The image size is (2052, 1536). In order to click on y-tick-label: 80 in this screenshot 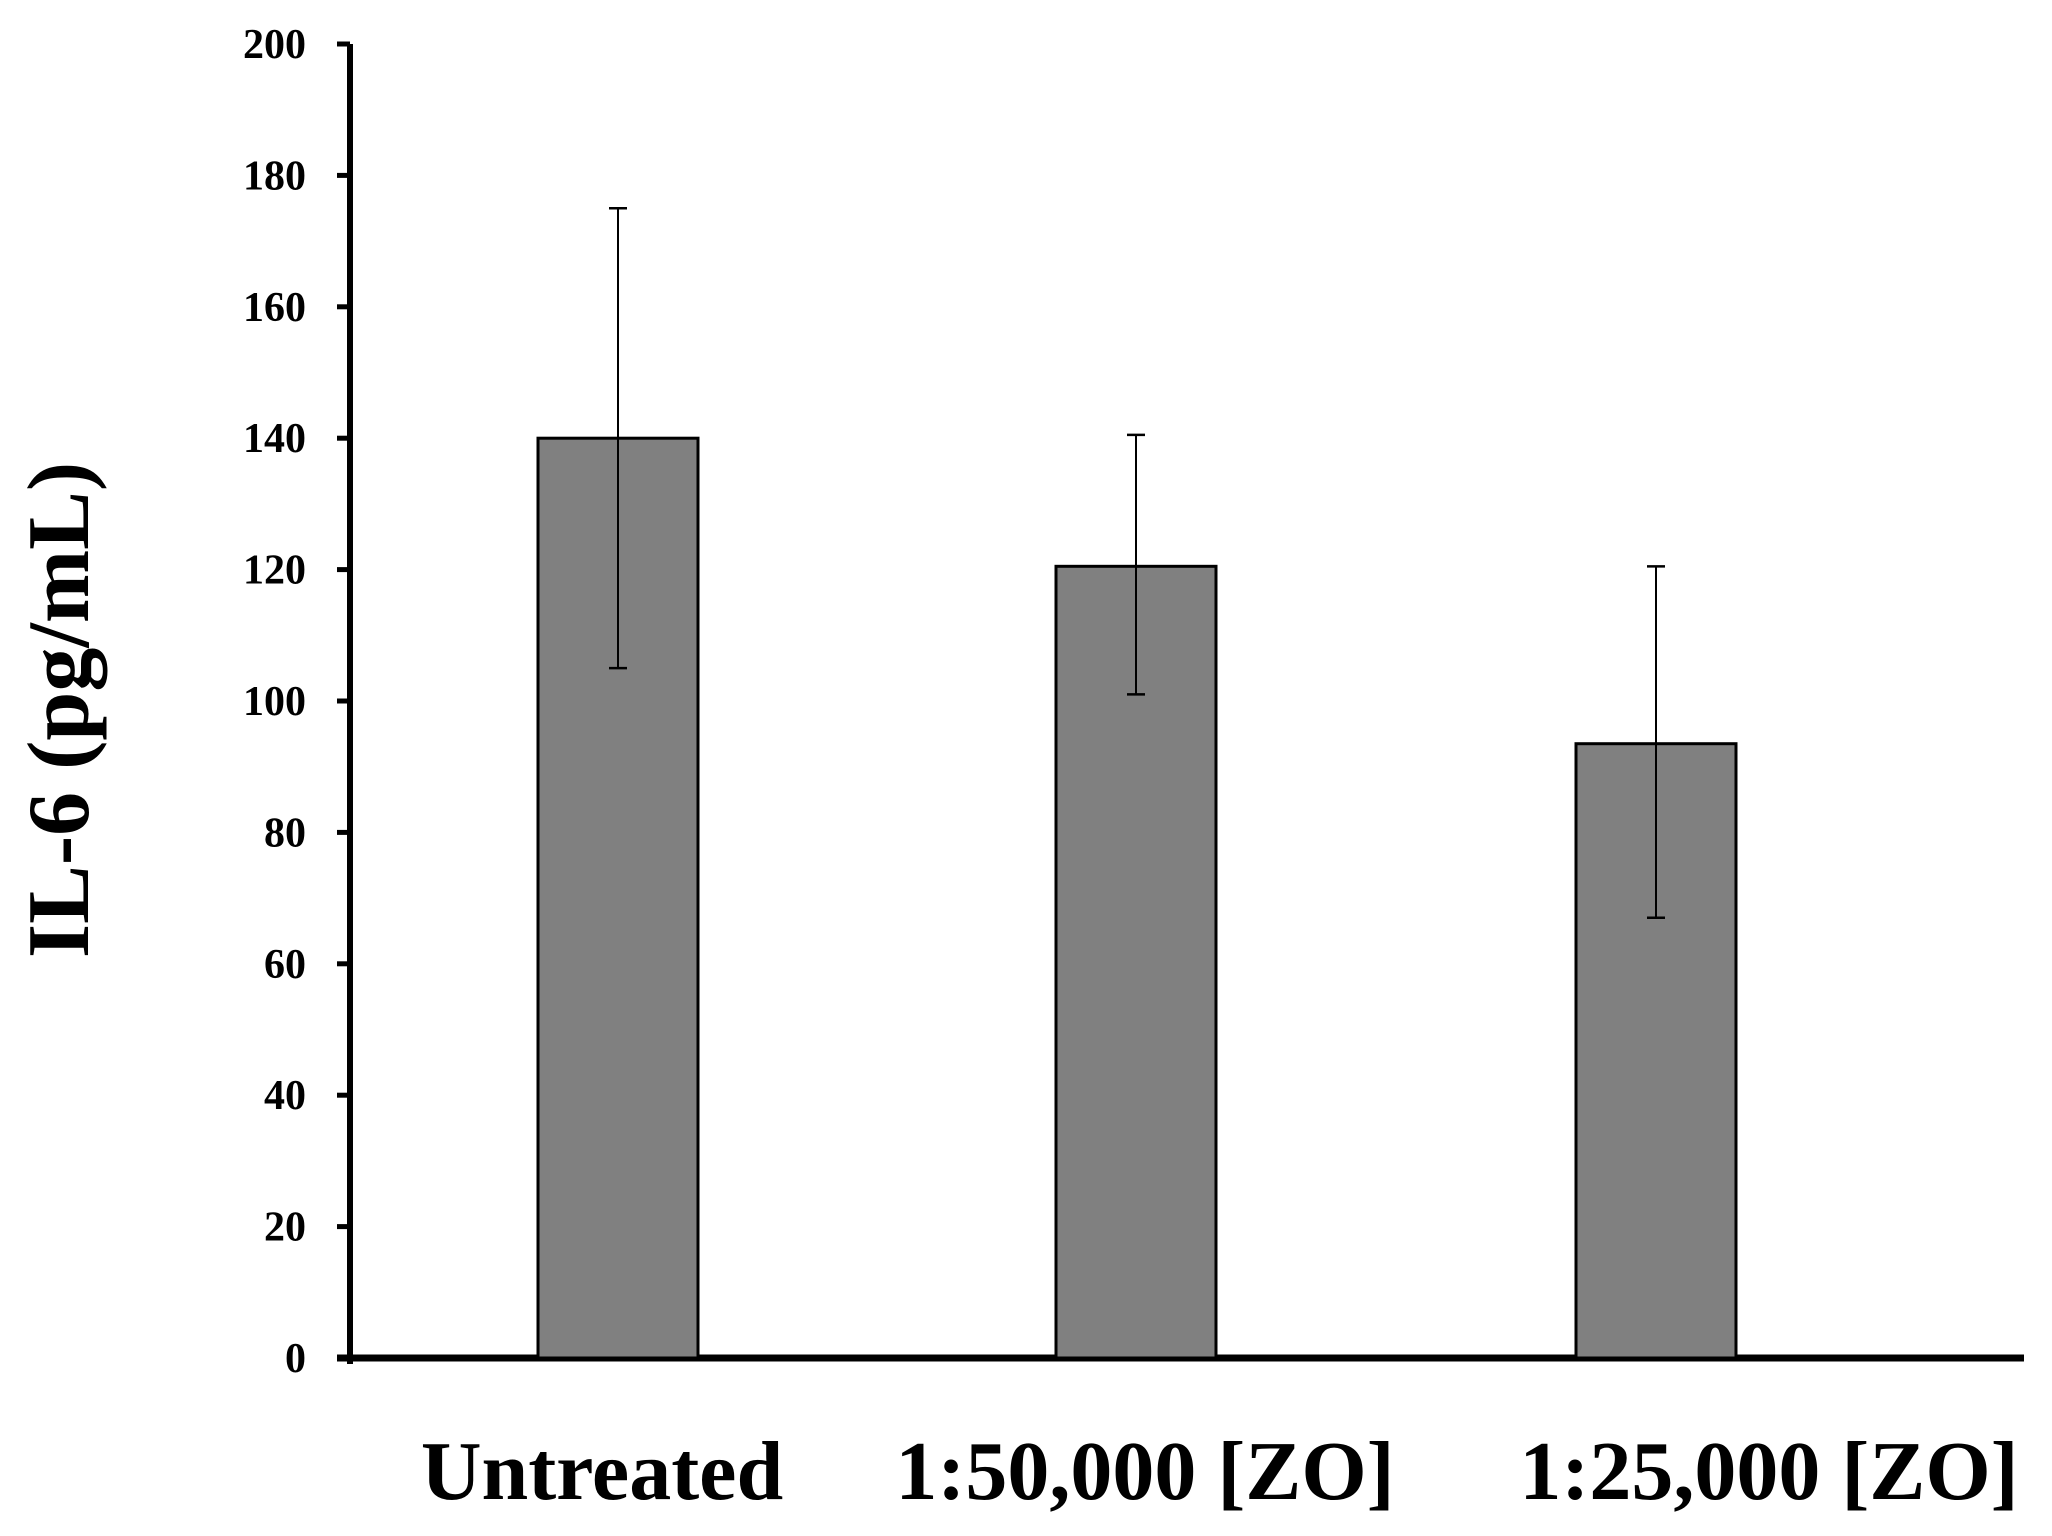, I will do `click(285, 833)`.